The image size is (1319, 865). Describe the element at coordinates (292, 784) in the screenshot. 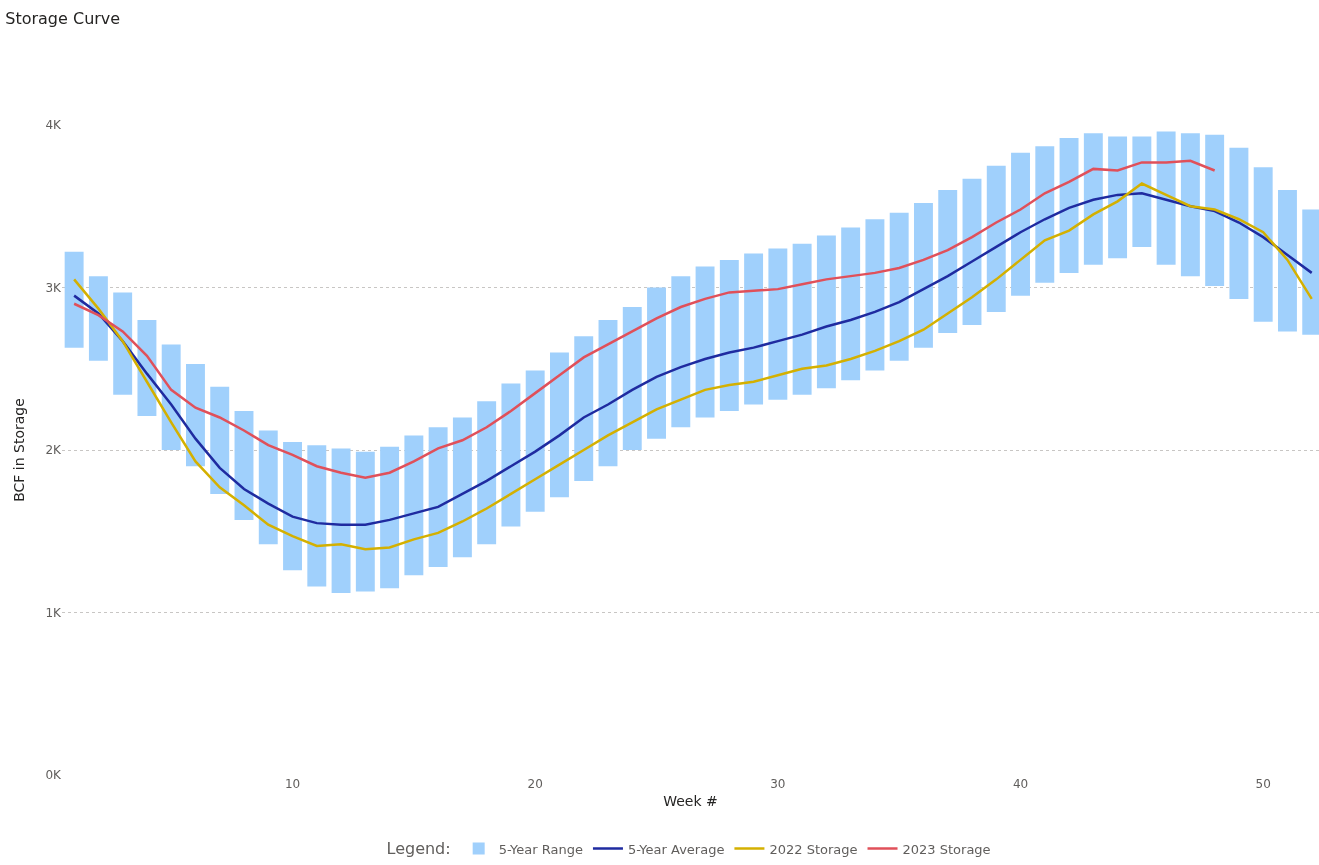

I see `x-tick-label: 10` at that location.